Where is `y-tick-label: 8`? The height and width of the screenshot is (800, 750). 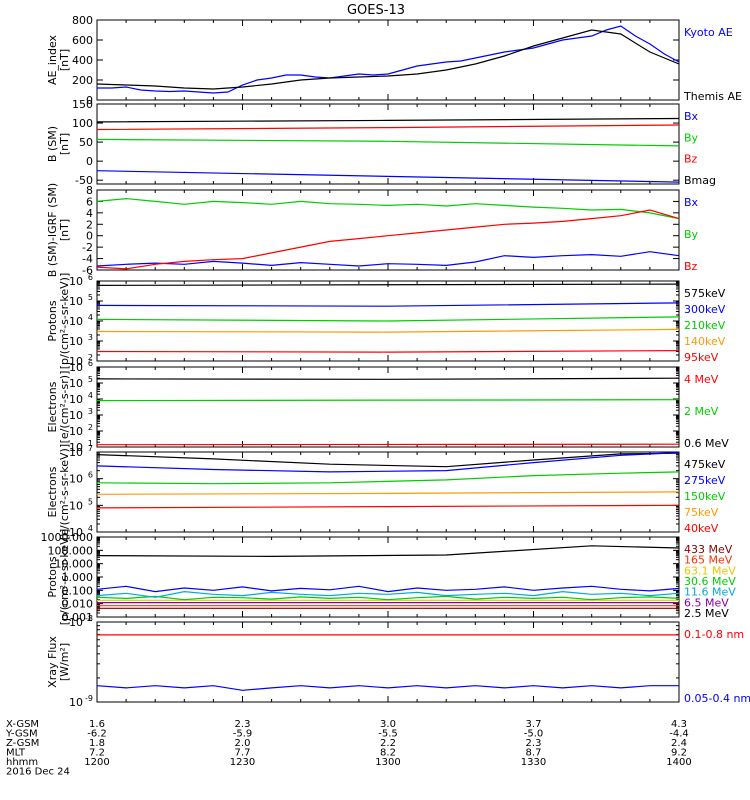
y-tick-label: 8 is located at coordinates (89, 190).